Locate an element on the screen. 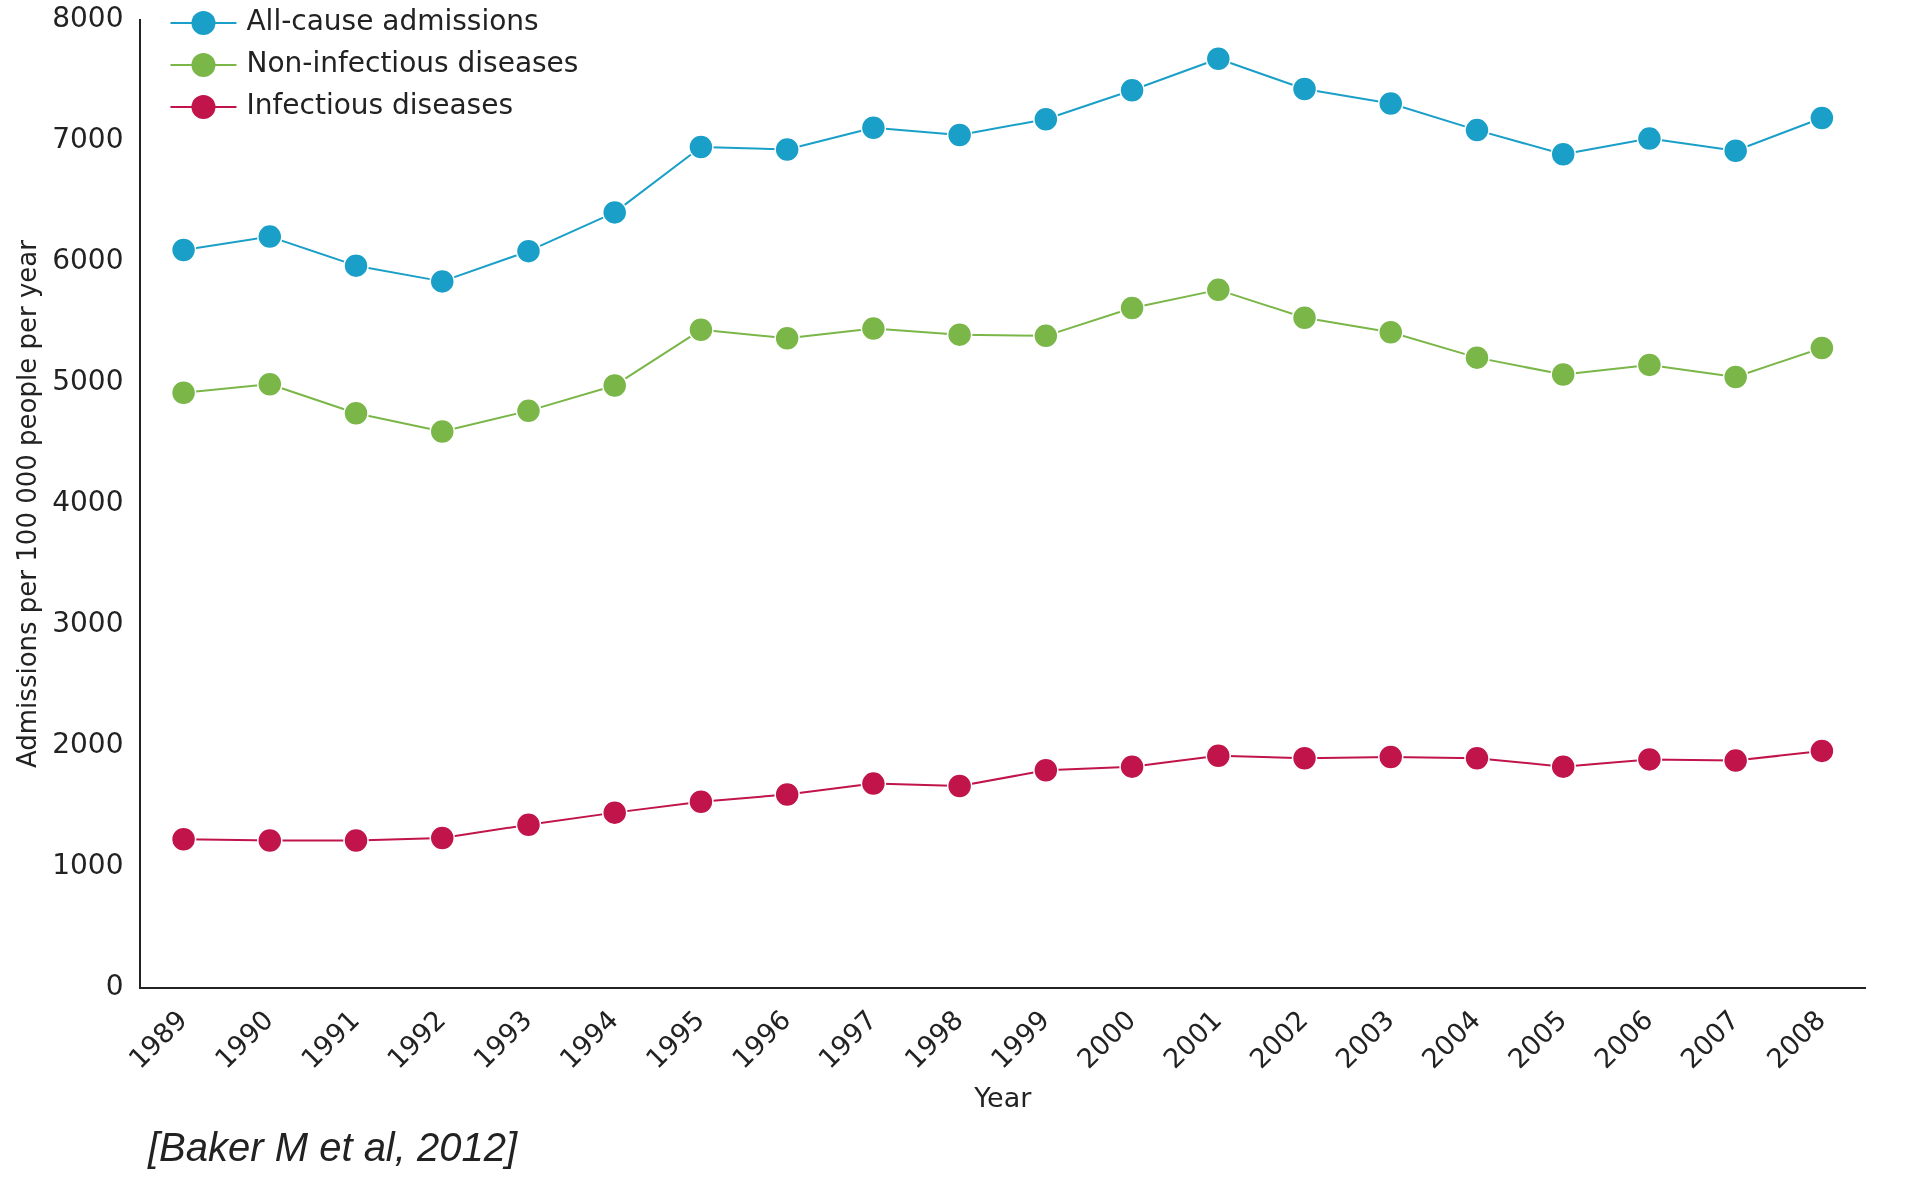 Image resolution: width=1905 pixels, height=1177 pixels. y-tick-label: 0 is located at coordinates (114, 986).